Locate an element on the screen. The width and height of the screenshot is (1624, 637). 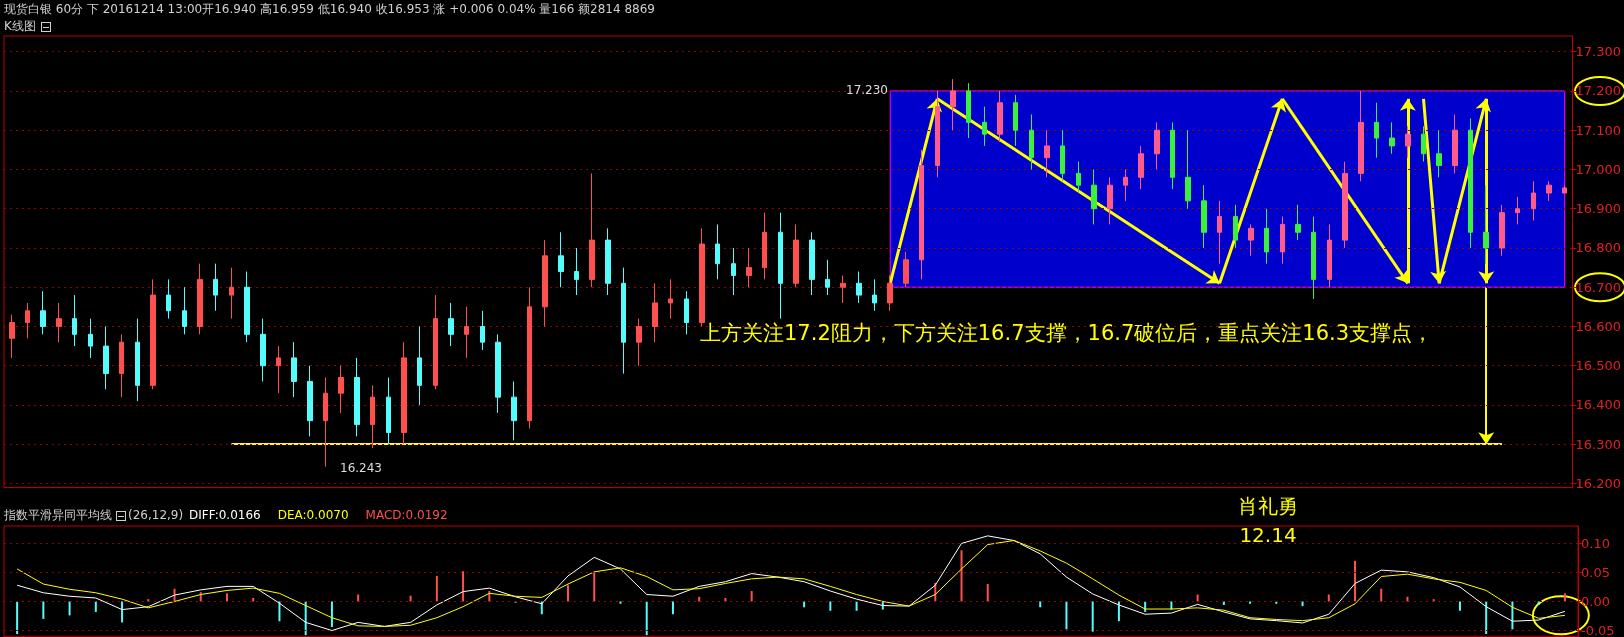
y-tick-label: 16.600 is located at coordinates (1598, 326).